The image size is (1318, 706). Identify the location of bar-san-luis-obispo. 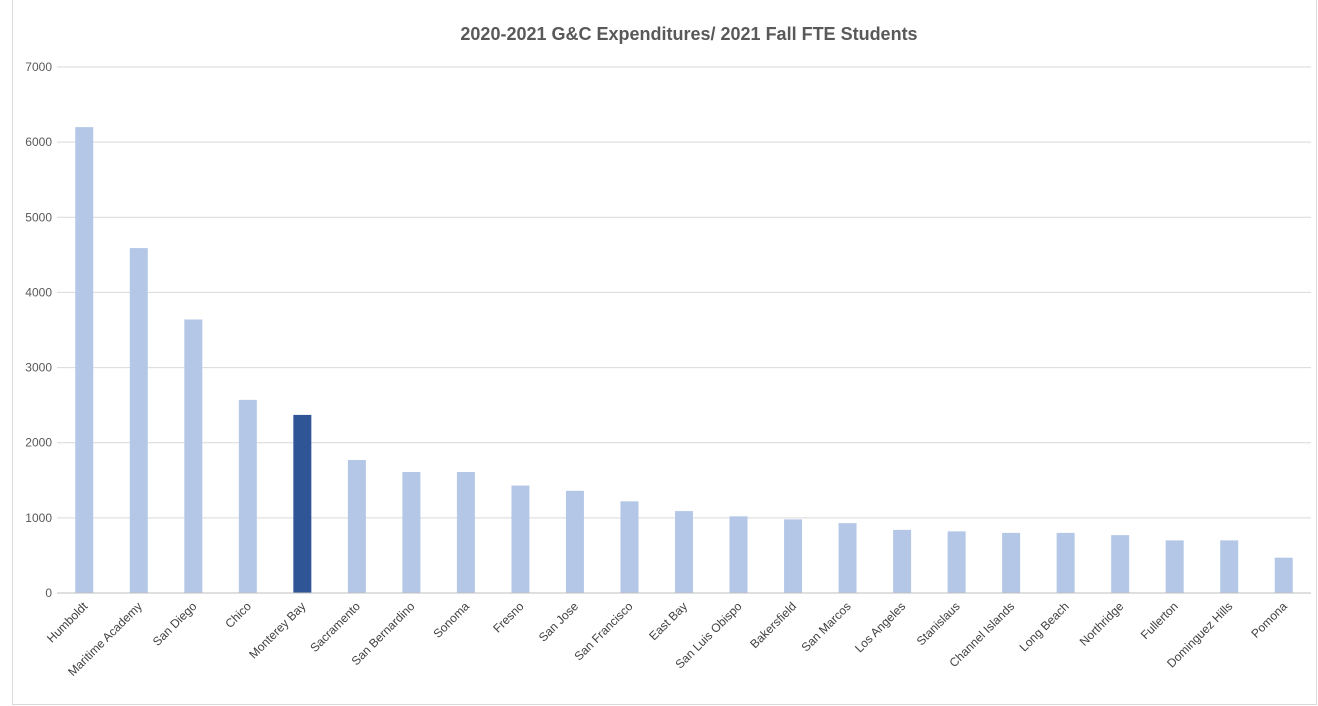
(739, 554).